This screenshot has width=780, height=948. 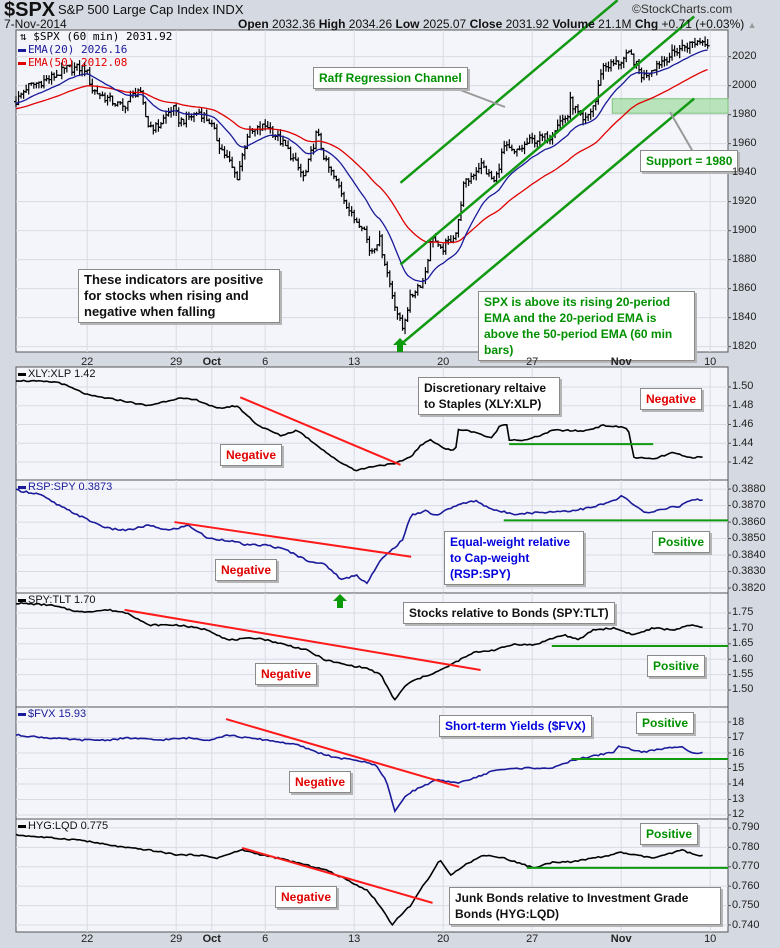 What do you see at coordinates (743, 643) in the screenshot?
I see `y-tick-label: 1.65` at bounding box center [743, 643].